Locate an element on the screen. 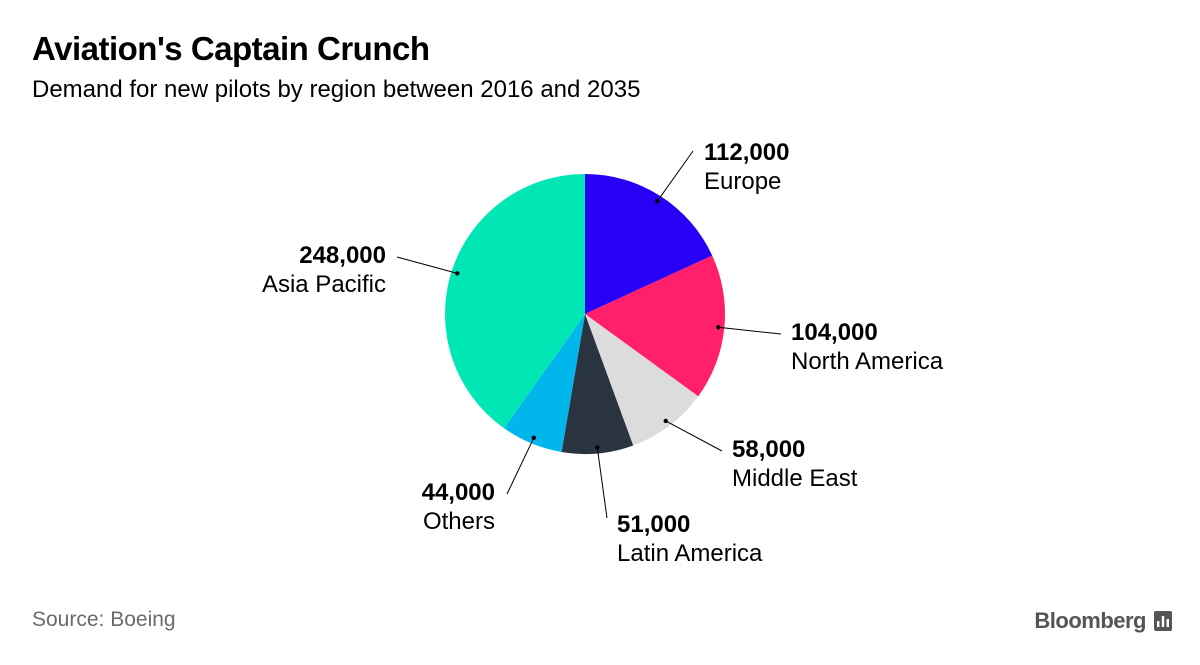  pie-slice-latin-america is located at coordinates (597, 384).